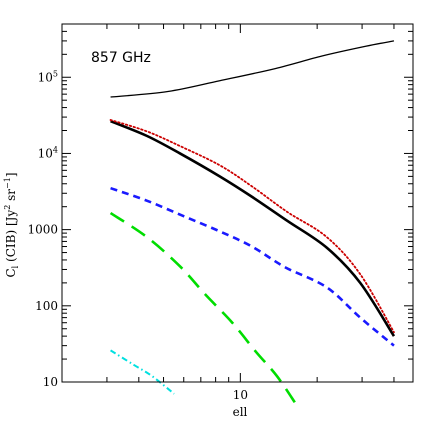 This screenshot has height=436, width=436. I want to click on y-tick-label: 100, so click(46, 306).